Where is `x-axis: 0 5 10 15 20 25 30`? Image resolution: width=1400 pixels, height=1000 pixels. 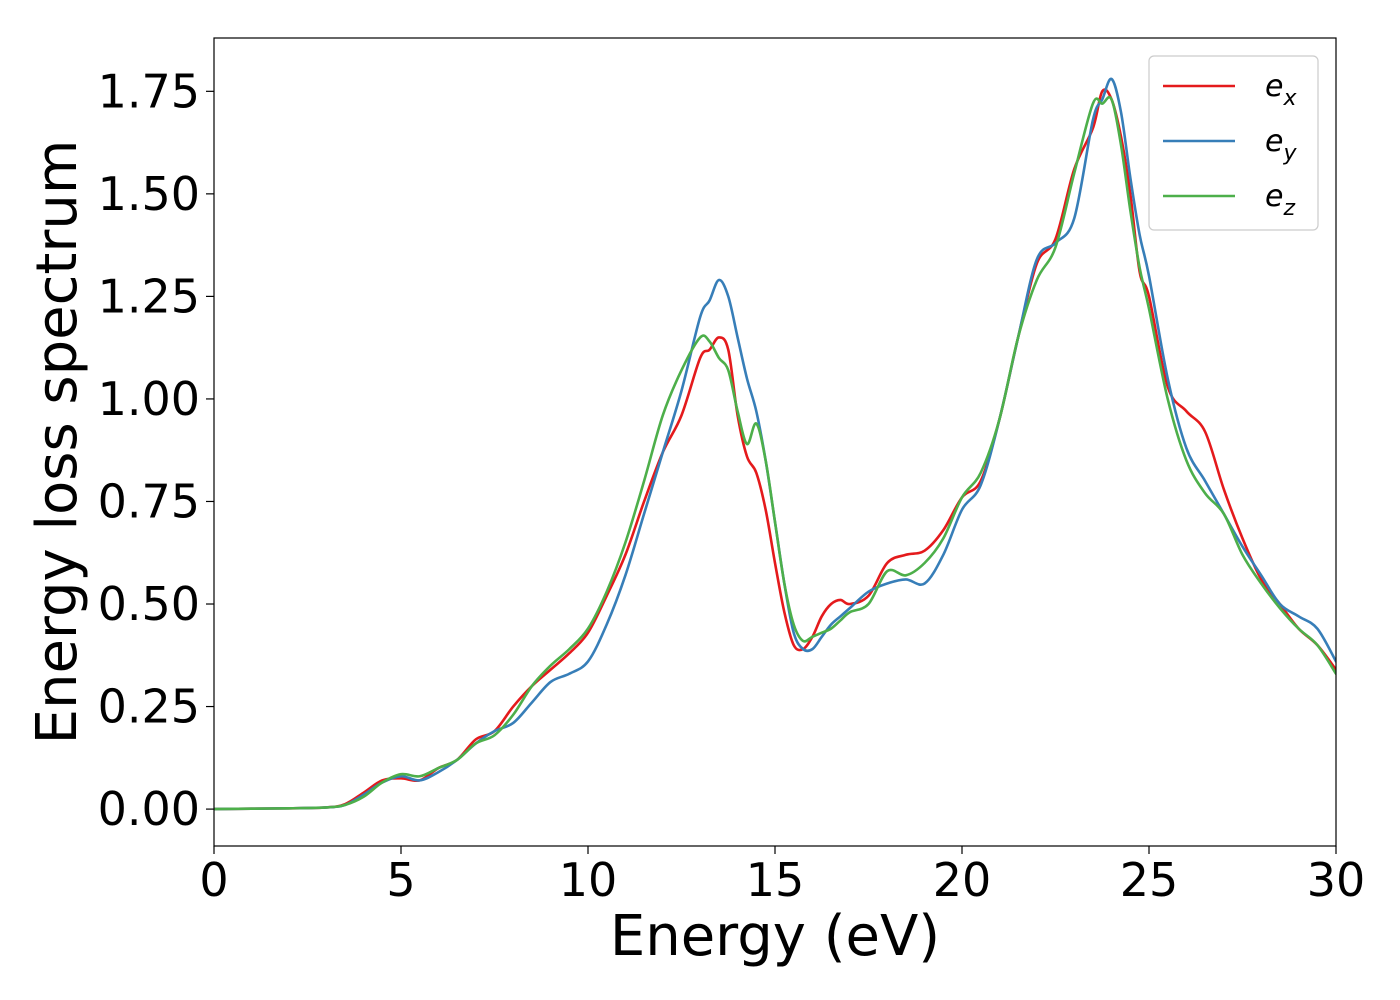 x-axis: 0 5 10 15 20 25 30 is located at coordinates (782, 876).